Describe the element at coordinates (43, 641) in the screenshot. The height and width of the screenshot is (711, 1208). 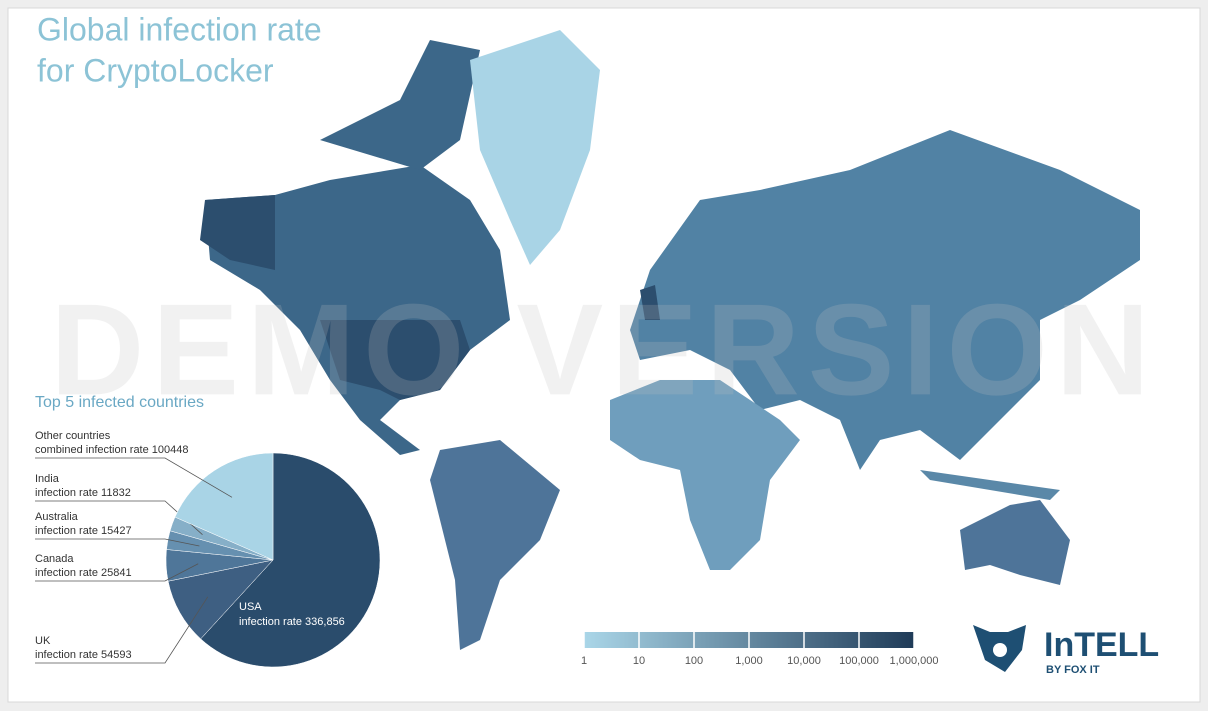
I see `slice-label: UK` at that location.